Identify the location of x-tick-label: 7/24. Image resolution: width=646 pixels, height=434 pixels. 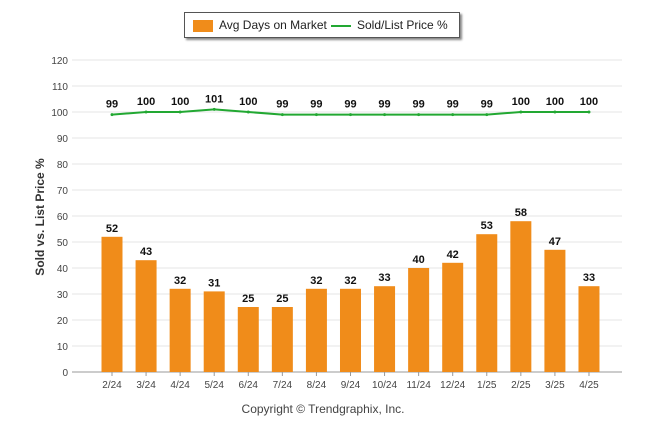
(283, 385).